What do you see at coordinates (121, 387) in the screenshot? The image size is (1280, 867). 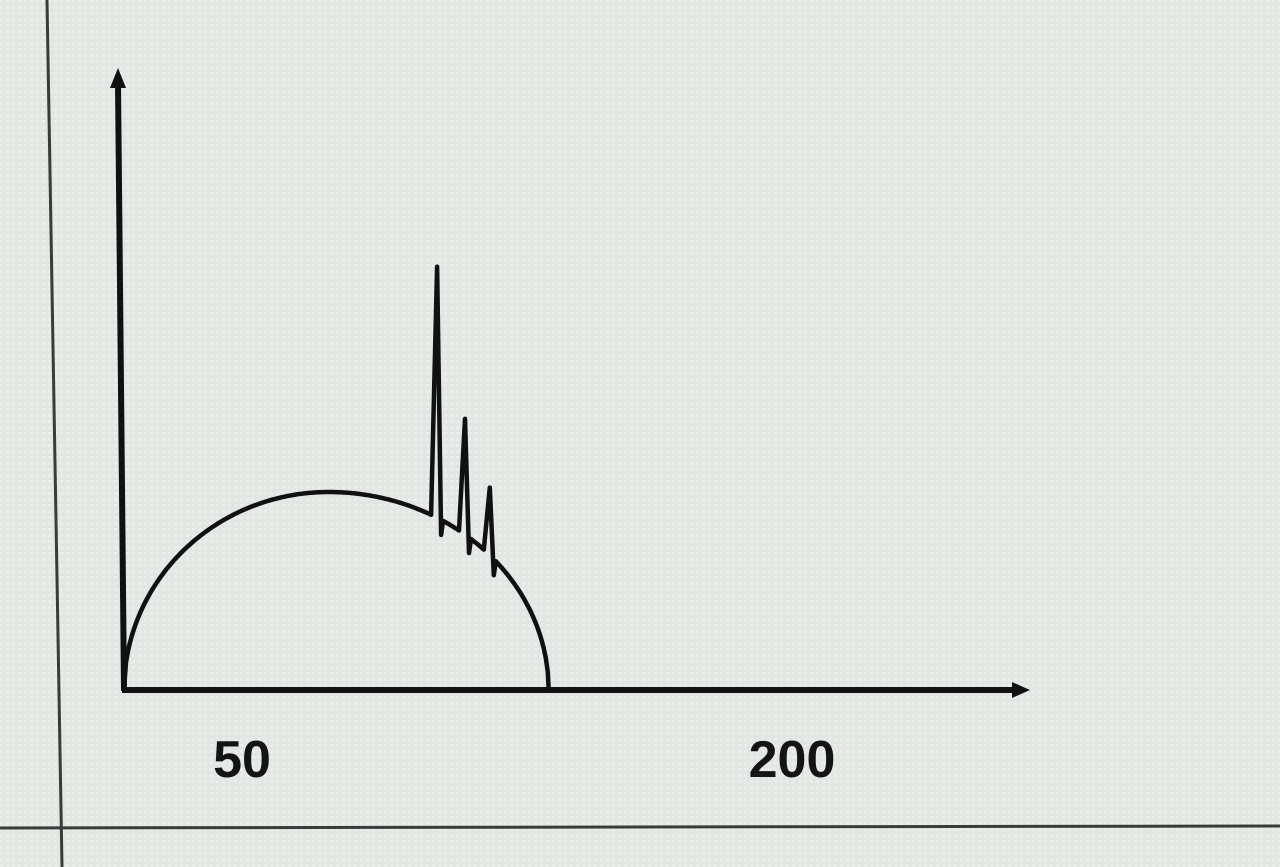 I see `y-axis` at bounding box center [121, 387].